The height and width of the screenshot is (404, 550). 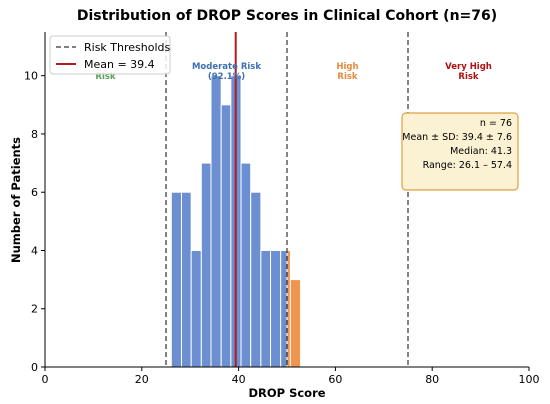 What do you see at coordinates (335, 379) in the screenshot?
I see `x-tick-label-60: 60` at bounding box center [335, 379].